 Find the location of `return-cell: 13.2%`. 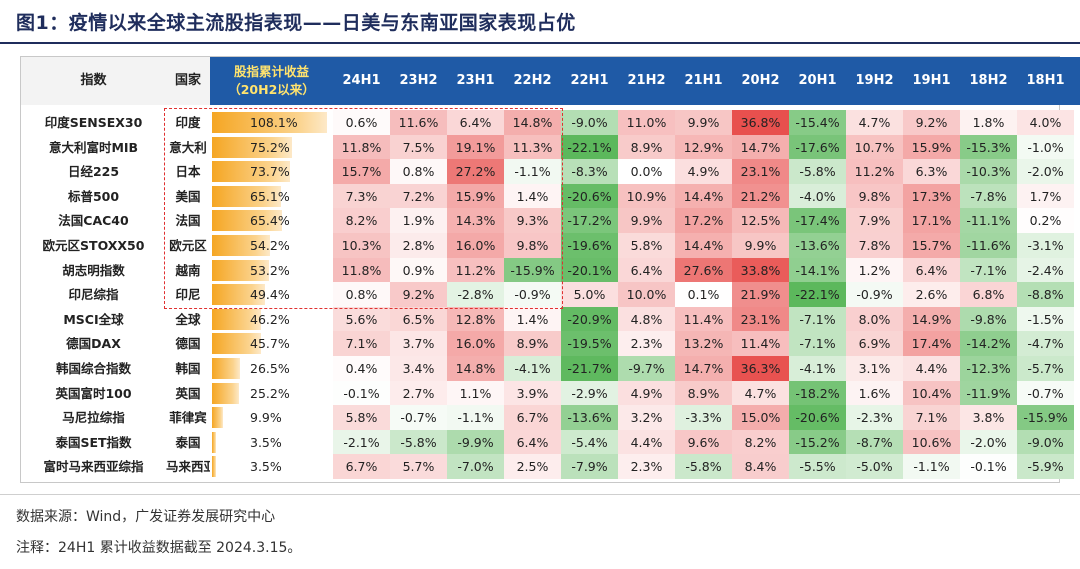

return-cell: 13.2% is located at coordinates (703, 344).